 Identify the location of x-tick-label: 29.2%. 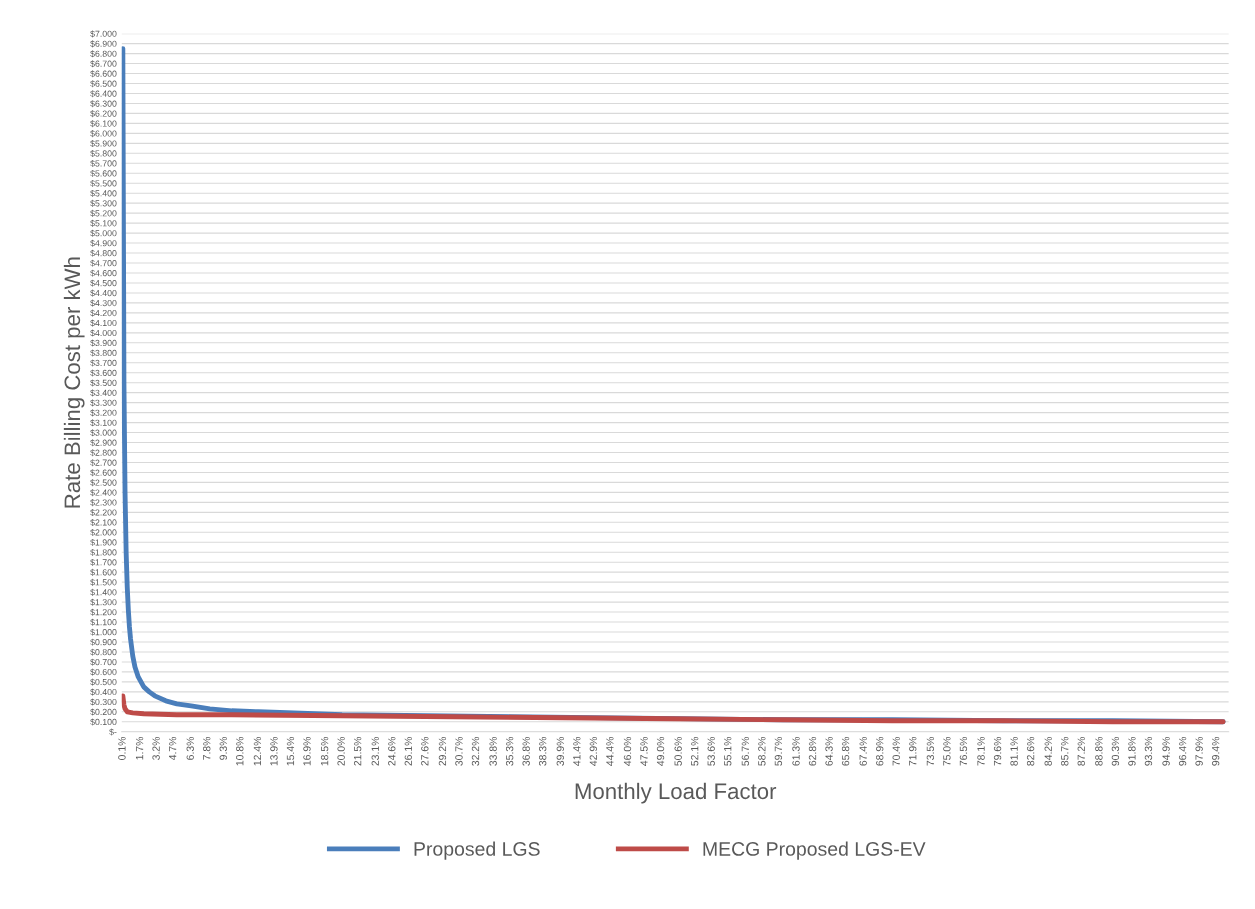
(442, 751).